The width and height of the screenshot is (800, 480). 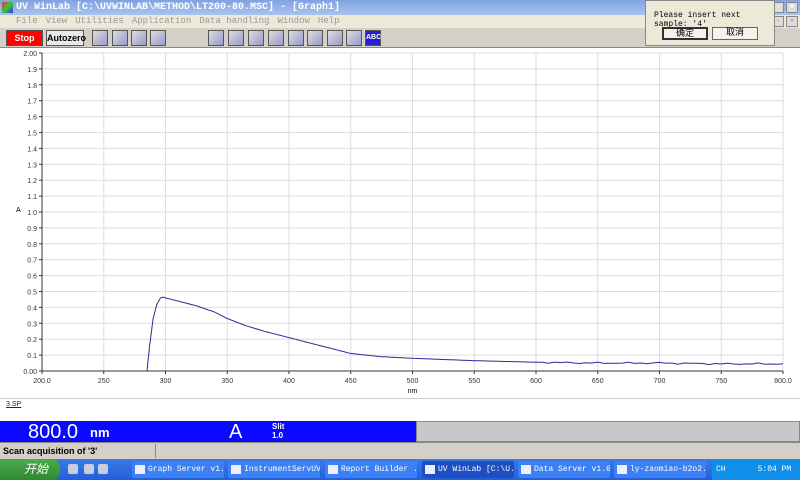 I want to click on x-tick-label: 350, so click(x=227, y=381).